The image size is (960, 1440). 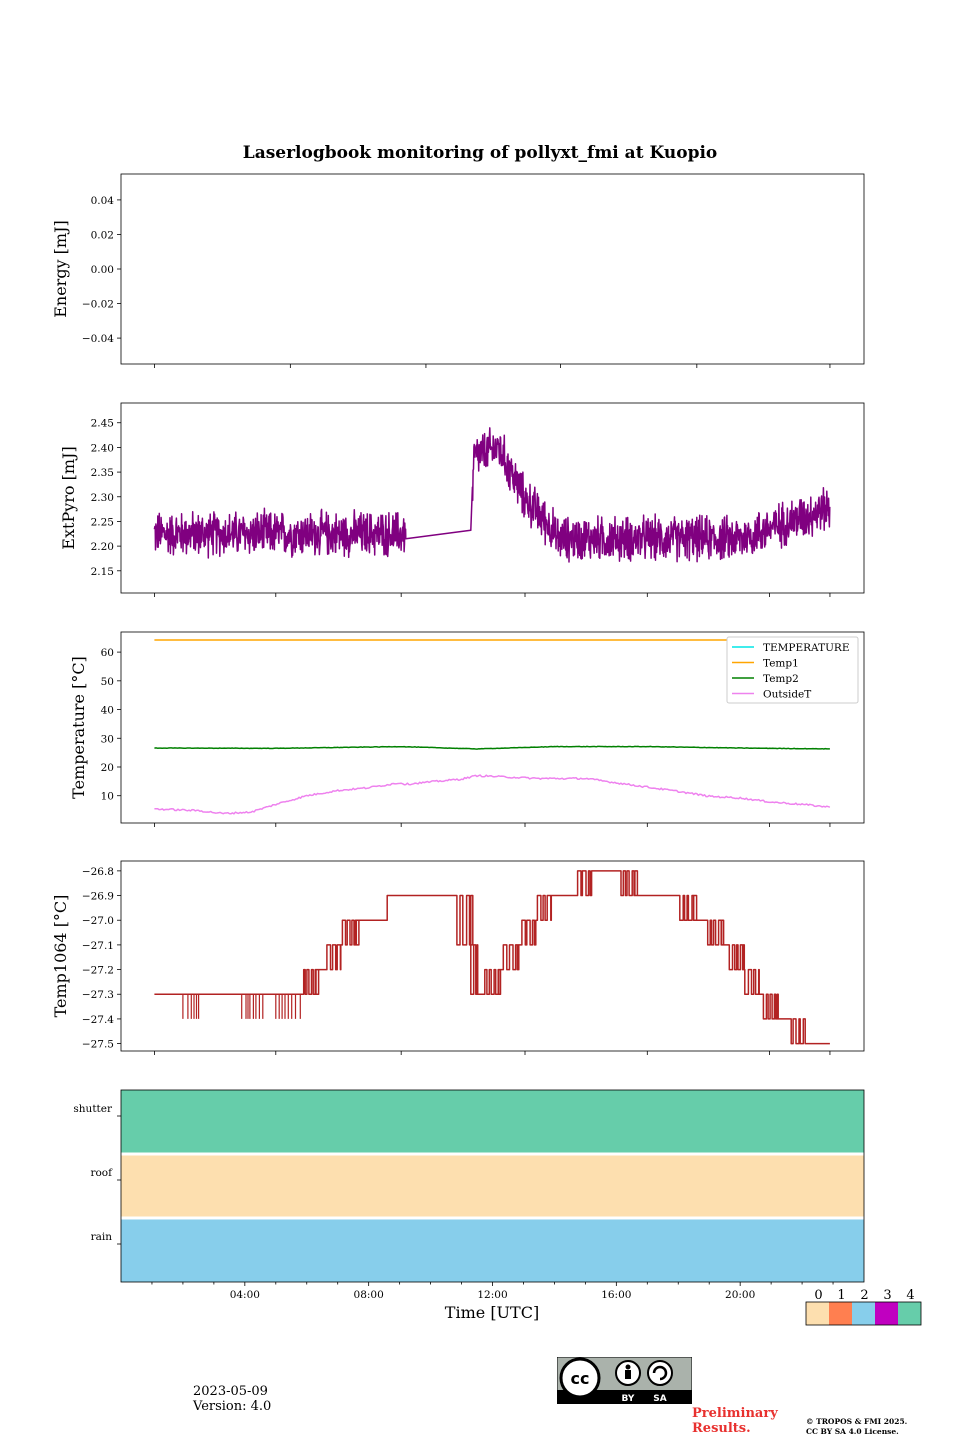 I want to click on colorbar-label-1: 1, so click(x=841, y=1295).